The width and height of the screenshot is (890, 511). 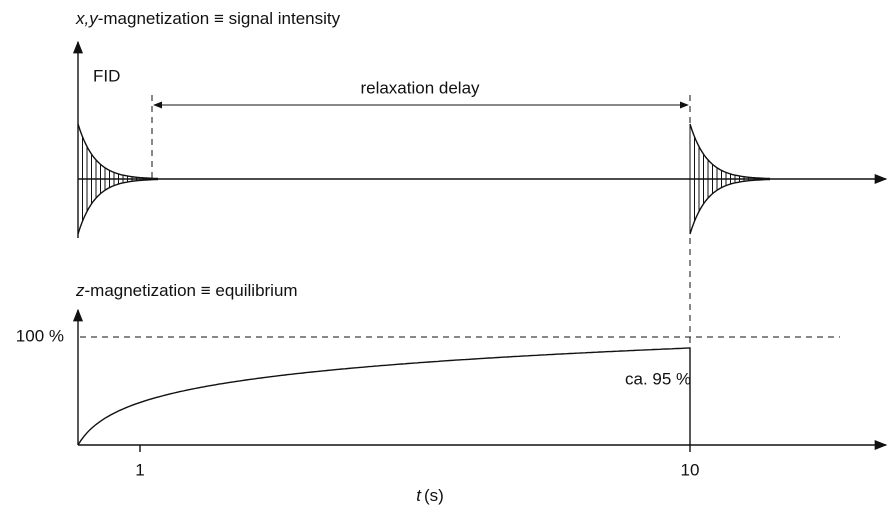 What do you see at coordinates (40, 335) in the screenshot?
I see `level-label: 100 %` at bounding box center [40, 335].